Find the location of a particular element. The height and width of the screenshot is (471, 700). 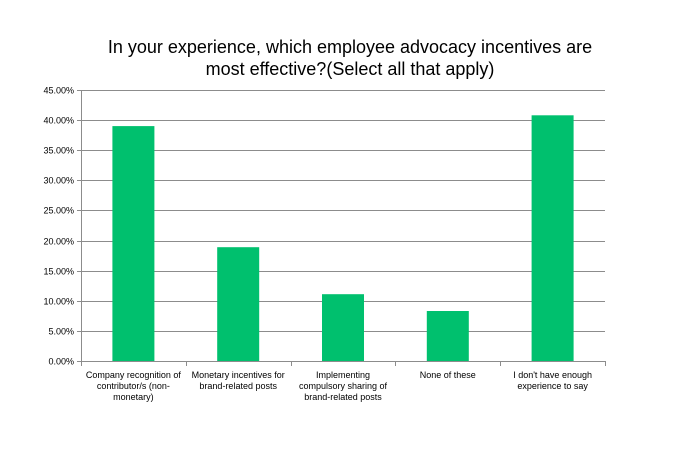

category-label: Company recognition of is located at coordinates (134, 375).